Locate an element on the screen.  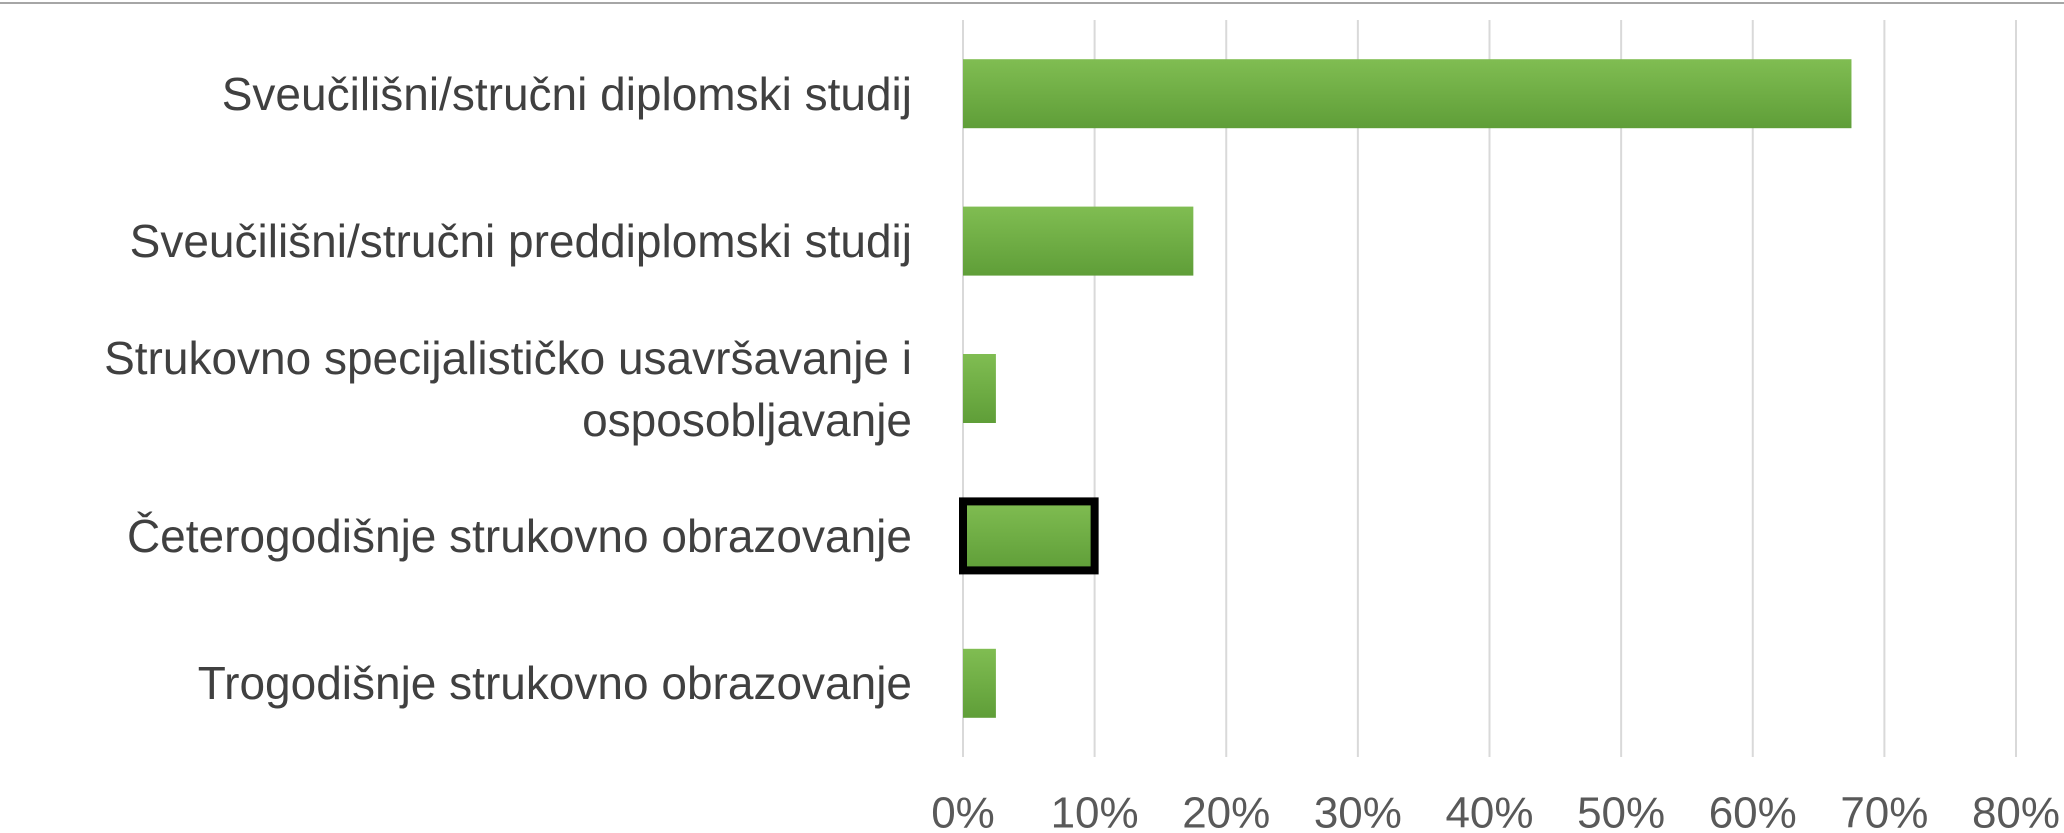
category-label: Sveučilišni/stručni preddiplomski studij is located at coordinates (520, 241).